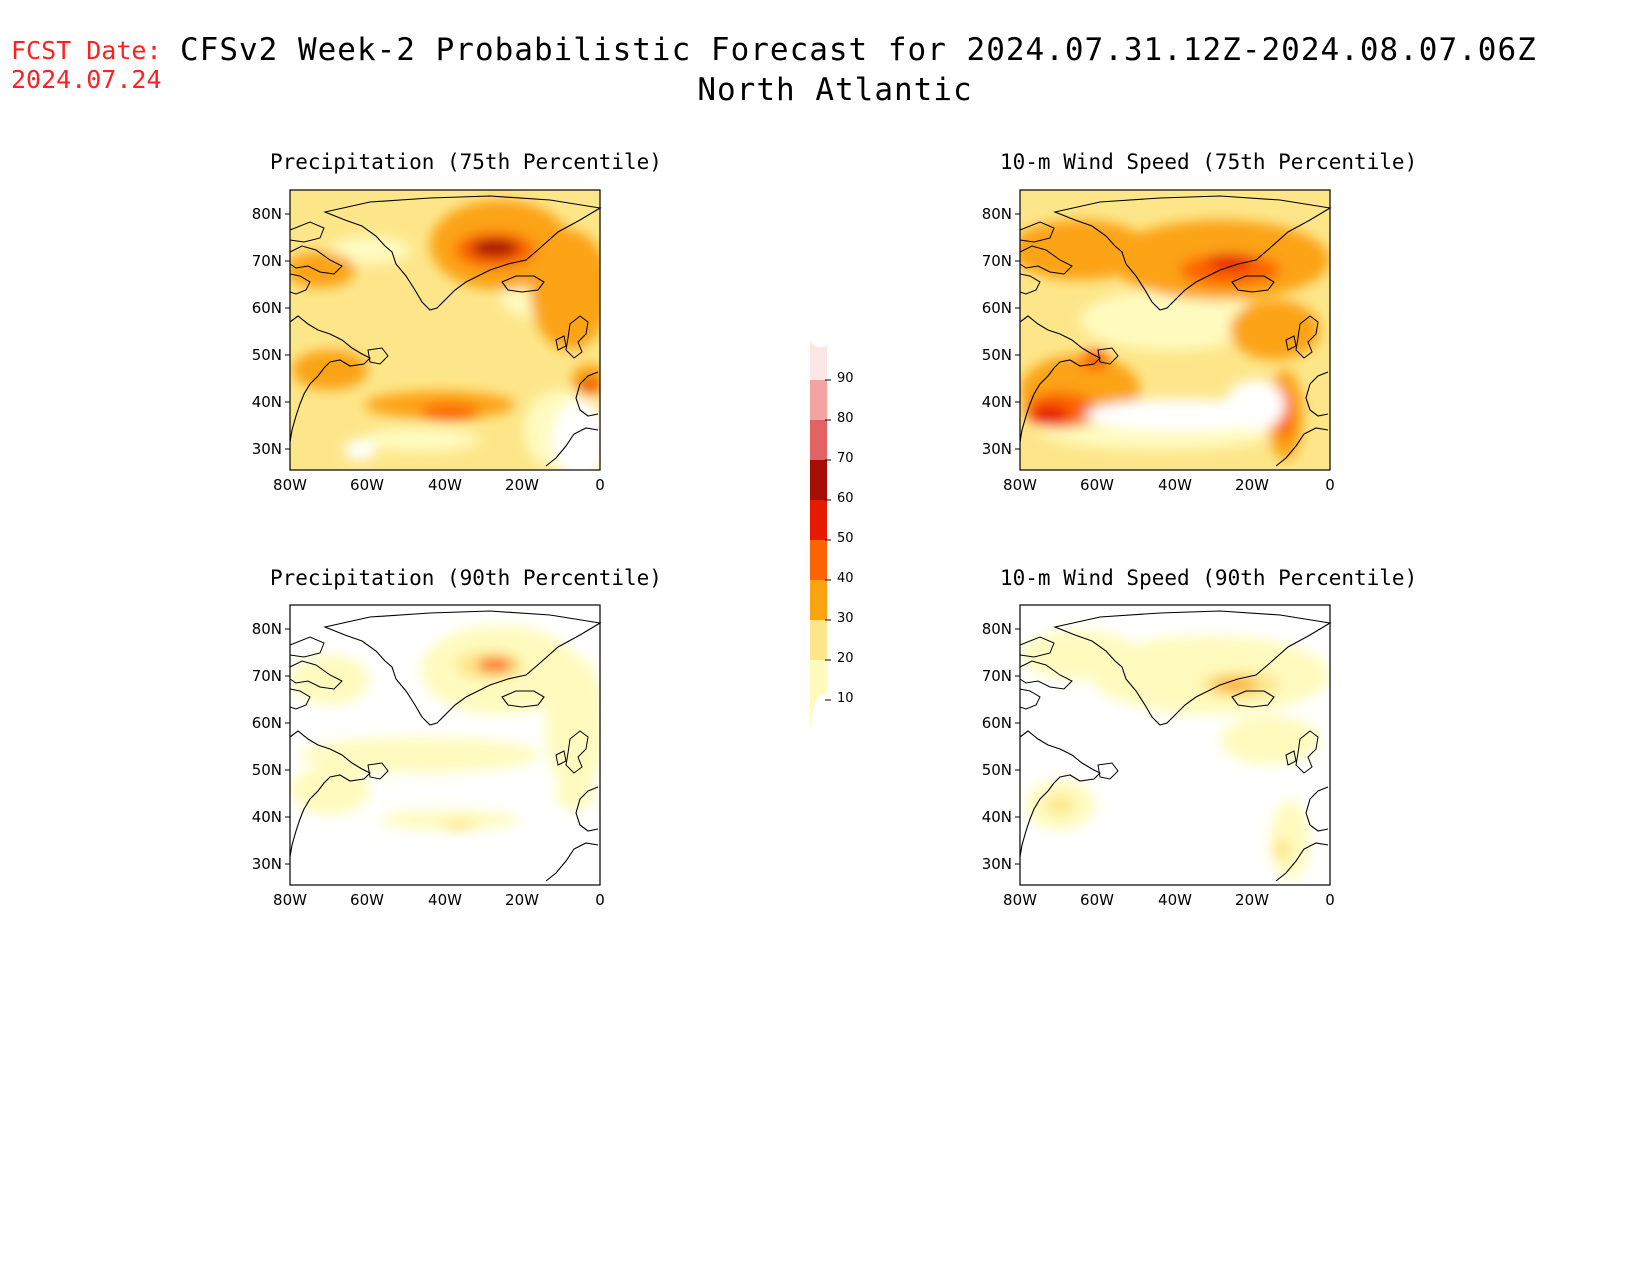 This screenshot has height=1275, width=1650. What do you see at coordinates (466, 578) in the screenshot?
I see `panel-title-precip90: Precipitation (90th Percentile)` at bounding box center [466, 578].